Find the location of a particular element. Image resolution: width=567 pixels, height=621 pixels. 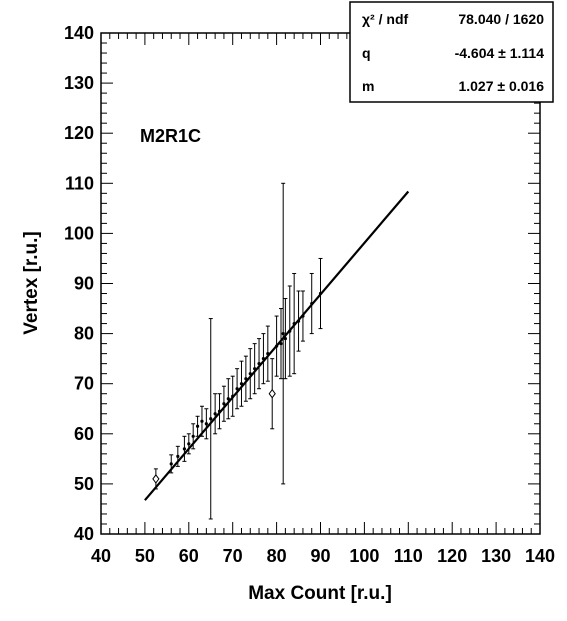

x-tick-label: 130 is located at coordinates (496, 556).